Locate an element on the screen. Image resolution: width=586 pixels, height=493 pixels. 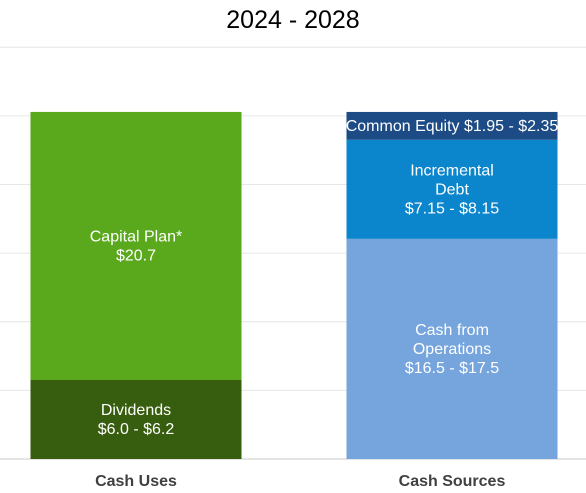
x-tick-label: Cash Uses is located at coordinates (136, 481).